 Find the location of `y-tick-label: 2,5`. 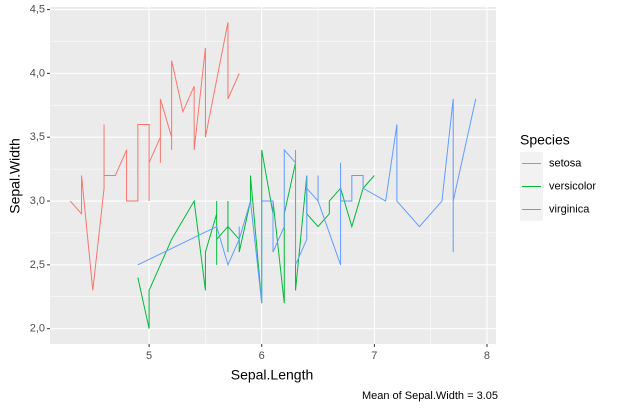

y-tick-label: 2,5 is located at coordinates (37, 265).